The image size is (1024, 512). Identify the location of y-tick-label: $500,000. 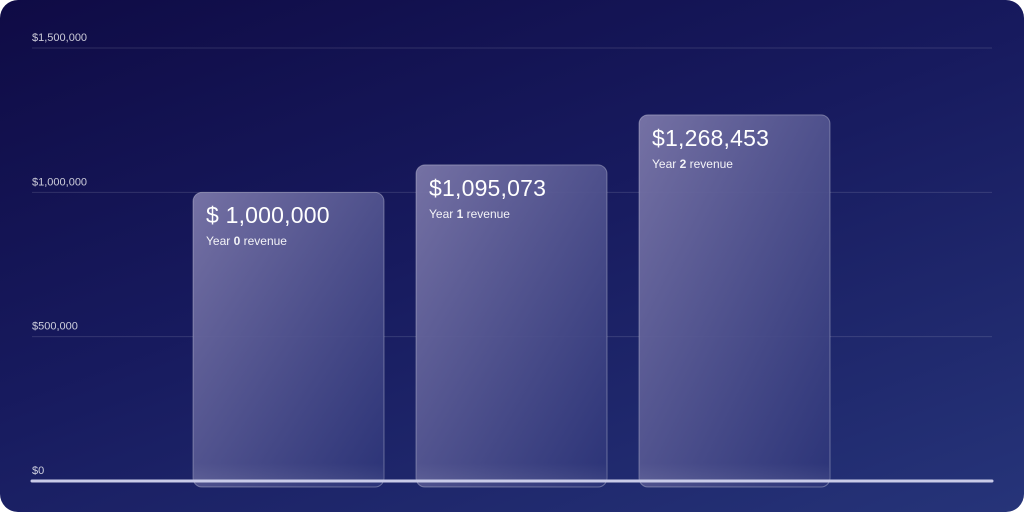
(55, 327).